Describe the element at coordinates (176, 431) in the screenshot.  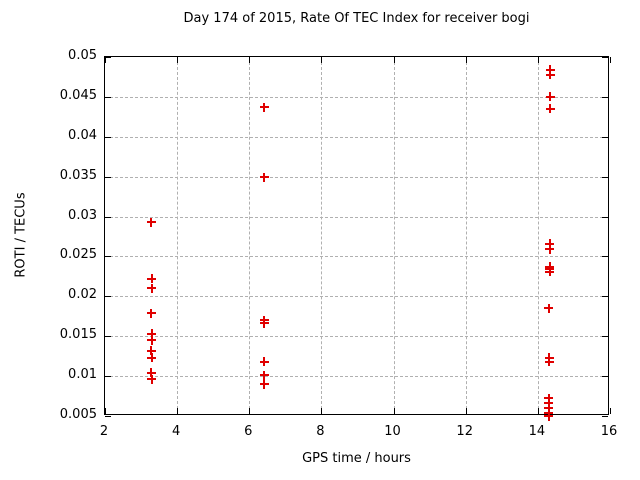
I see `x-tick-label: 4` at that location.